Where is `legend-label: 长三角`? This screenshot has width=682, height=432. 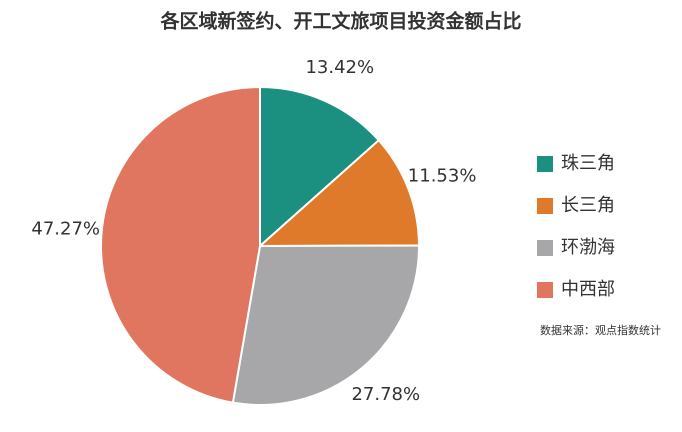
legend-label: 长三角 is located at coordinates (588, 205).